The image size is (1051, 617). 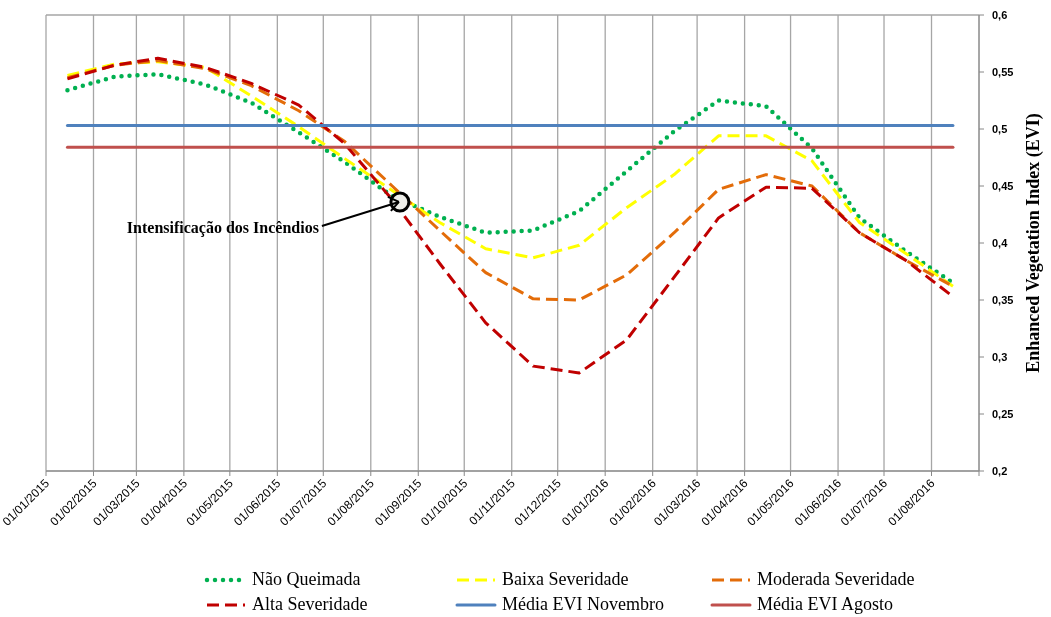 I want to click on y-tick-label: 0,55, so click(x=1003, y=72).